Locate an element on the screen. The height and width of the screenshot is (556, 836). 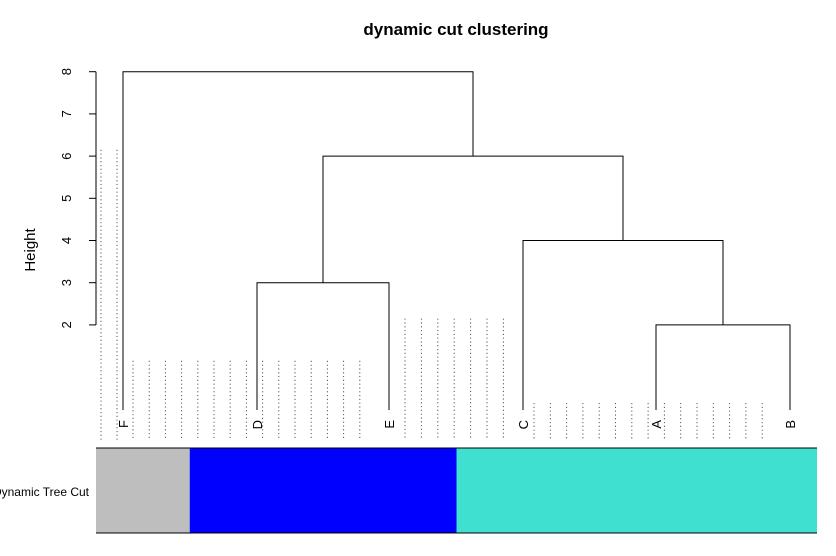
y-tick-label: 8 is located at coordinates (66, 71).